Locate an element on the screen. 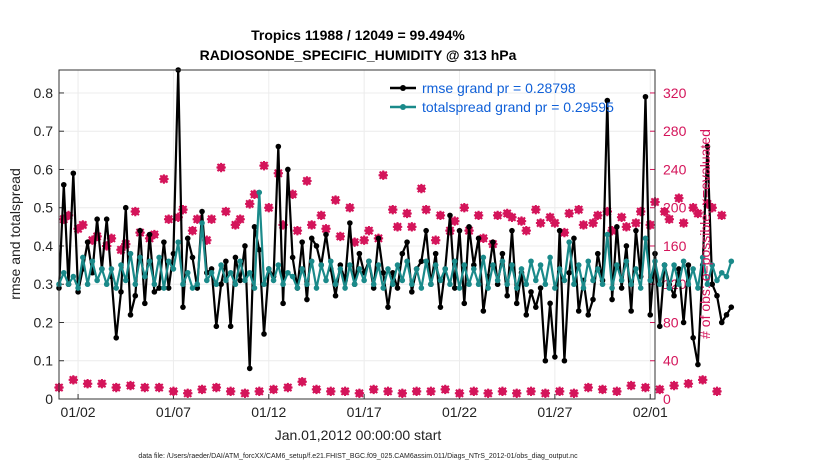 The width and height of the screenshot is (830, 470). y-tick-label: 0.2 is located at coordinates (44, 322).